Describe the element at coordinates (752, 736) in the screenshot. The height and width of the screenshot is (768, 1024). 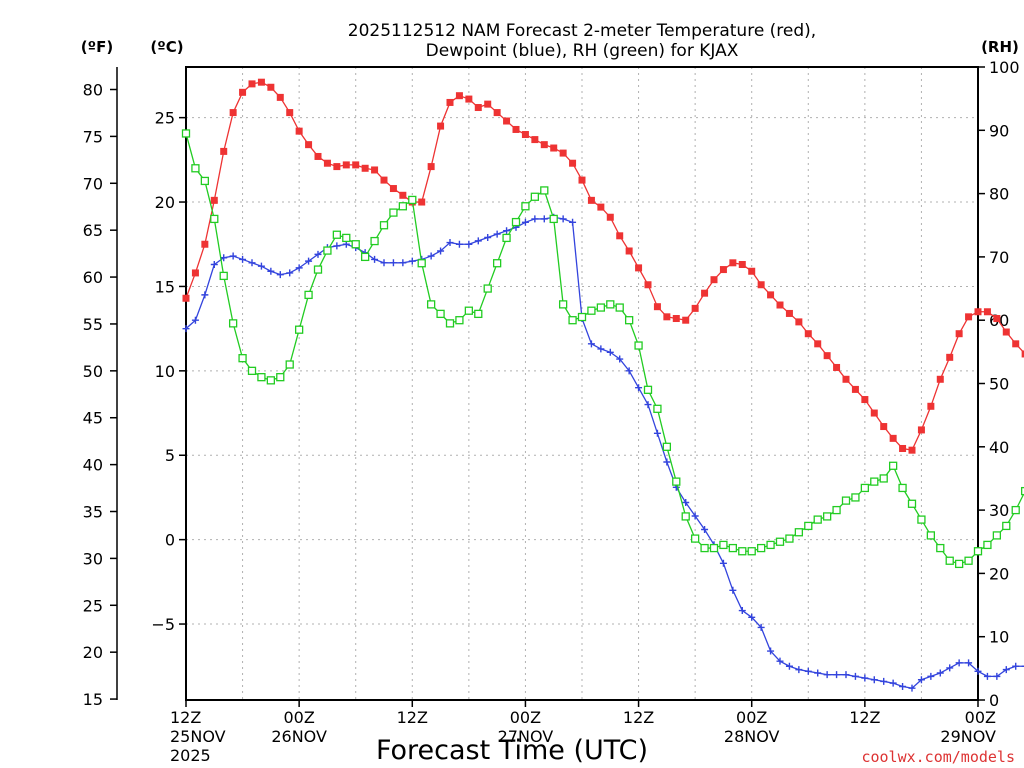
I see `x-tick-date-label: 28NOV` at that location.